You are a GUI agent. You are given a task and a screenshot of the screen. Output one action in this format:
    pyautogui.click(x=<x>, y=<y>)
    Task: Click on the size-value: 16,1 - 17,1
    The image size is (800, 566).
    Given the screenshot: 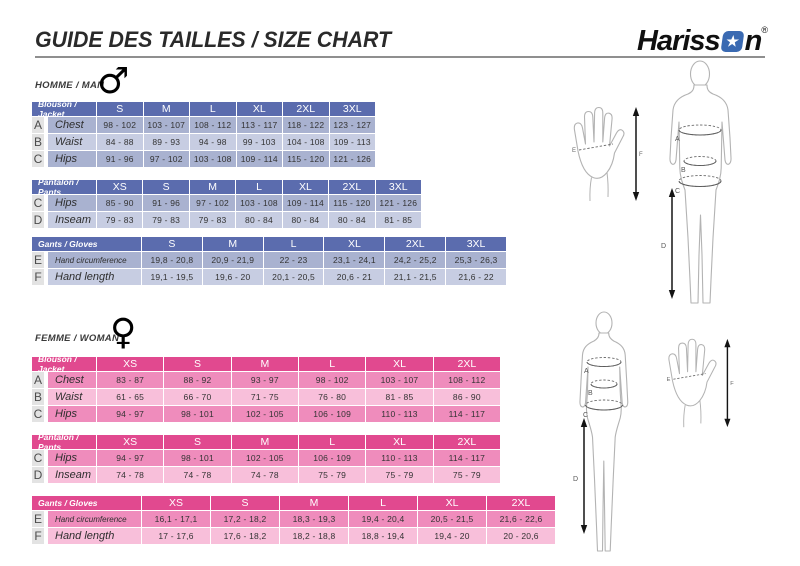 What is the action you would take?
    pyautogui.click(x=176, y=519)
    